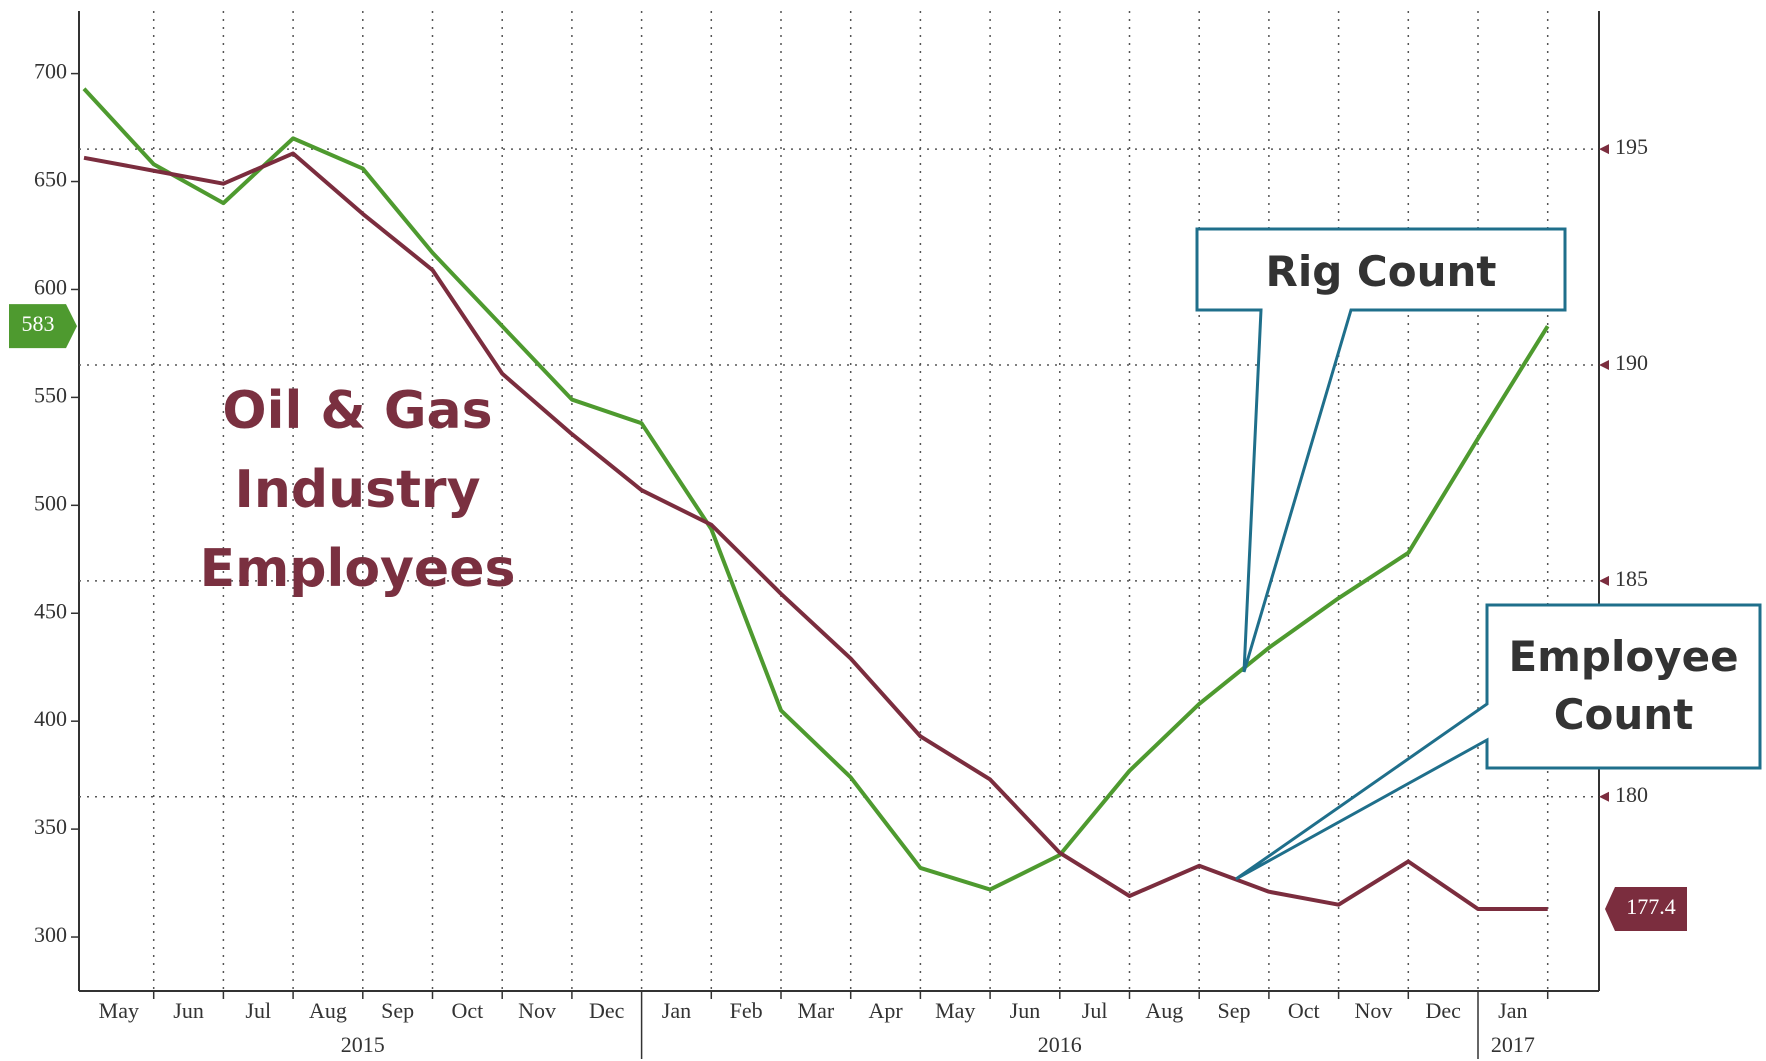 This screenshot has width=1766, height=1061. Describe the element at coordinates (50, 71) in the screenshot. I see `y-tick-label: 700` at that location.